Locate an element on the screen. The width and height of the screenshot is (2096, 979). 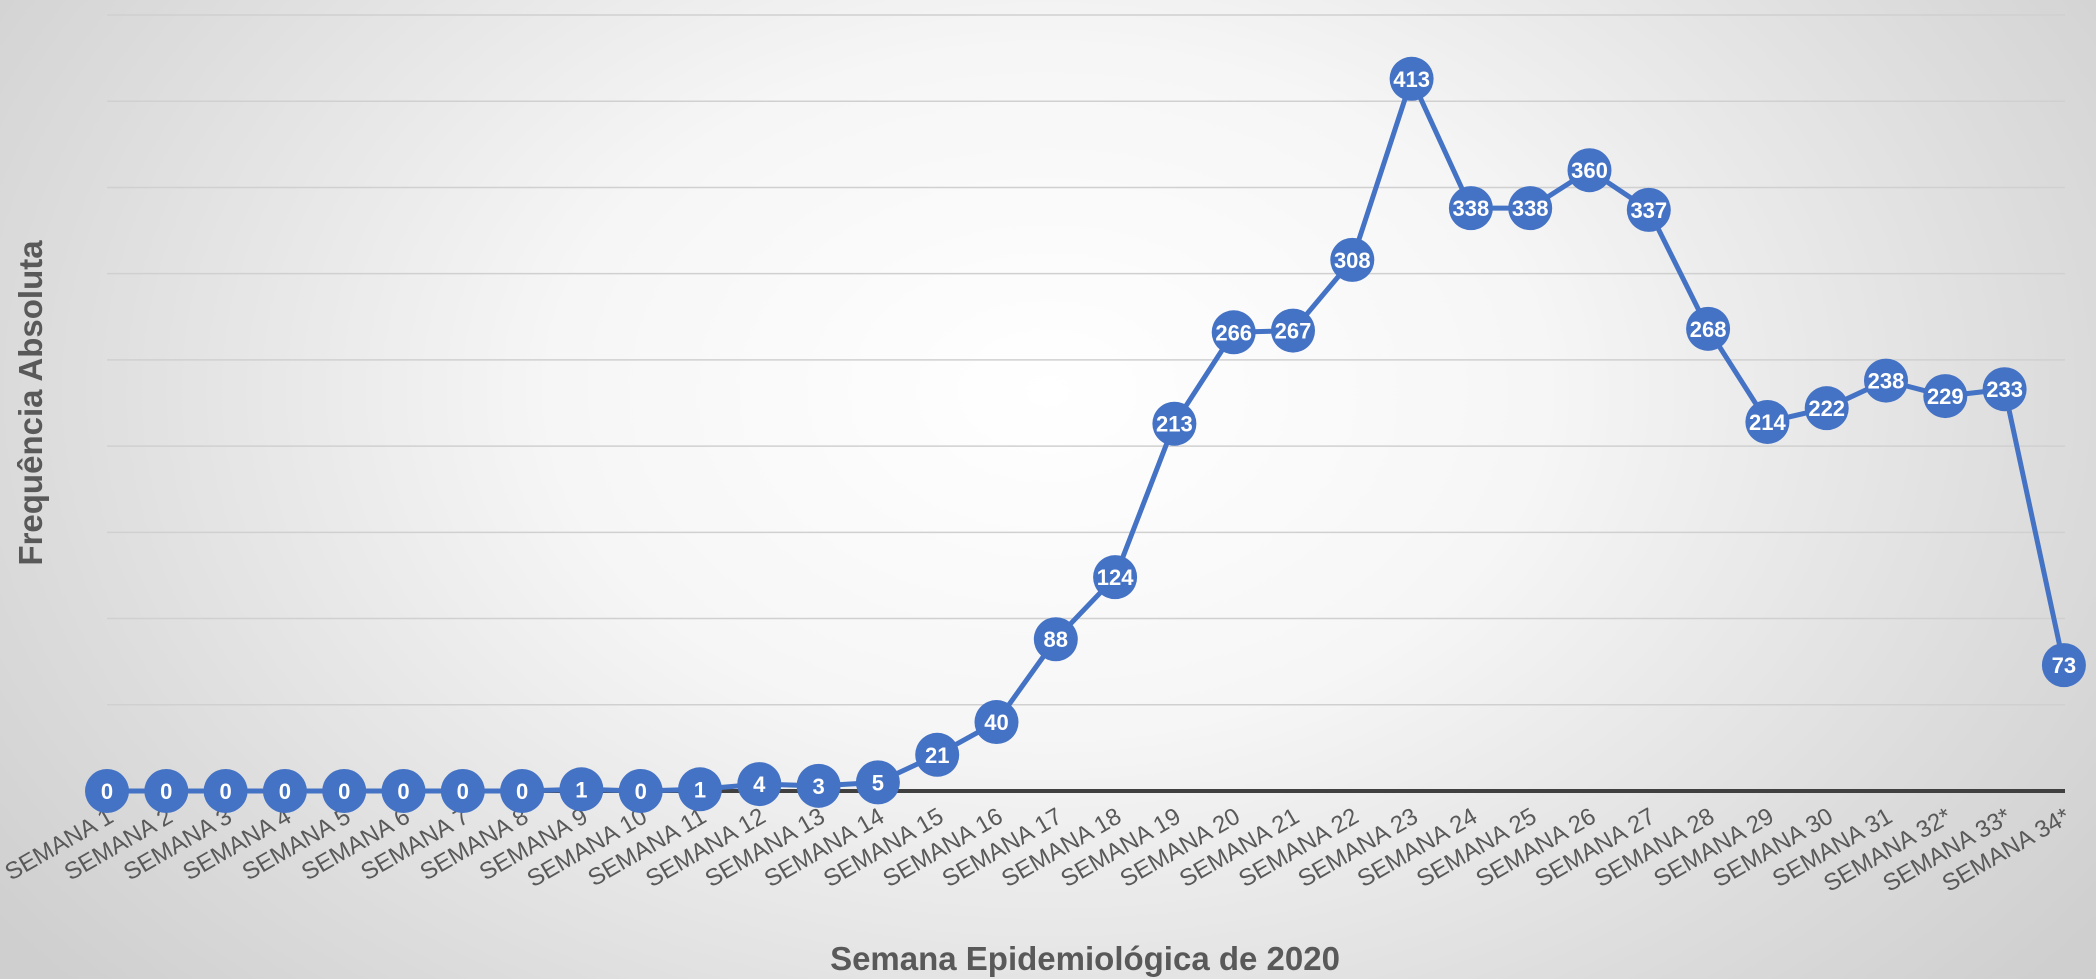
data-label: 308 is located at coordinates (1352, 260).